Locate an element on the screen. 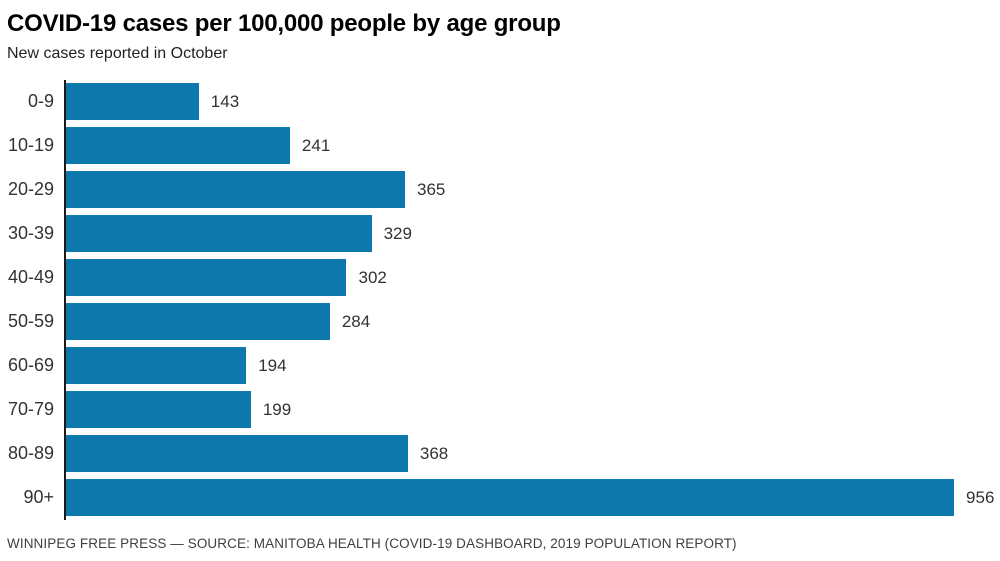 The height and width of the screenshot is (561, 1000). category-label: 30-39 is located at coordinates (30, 233).